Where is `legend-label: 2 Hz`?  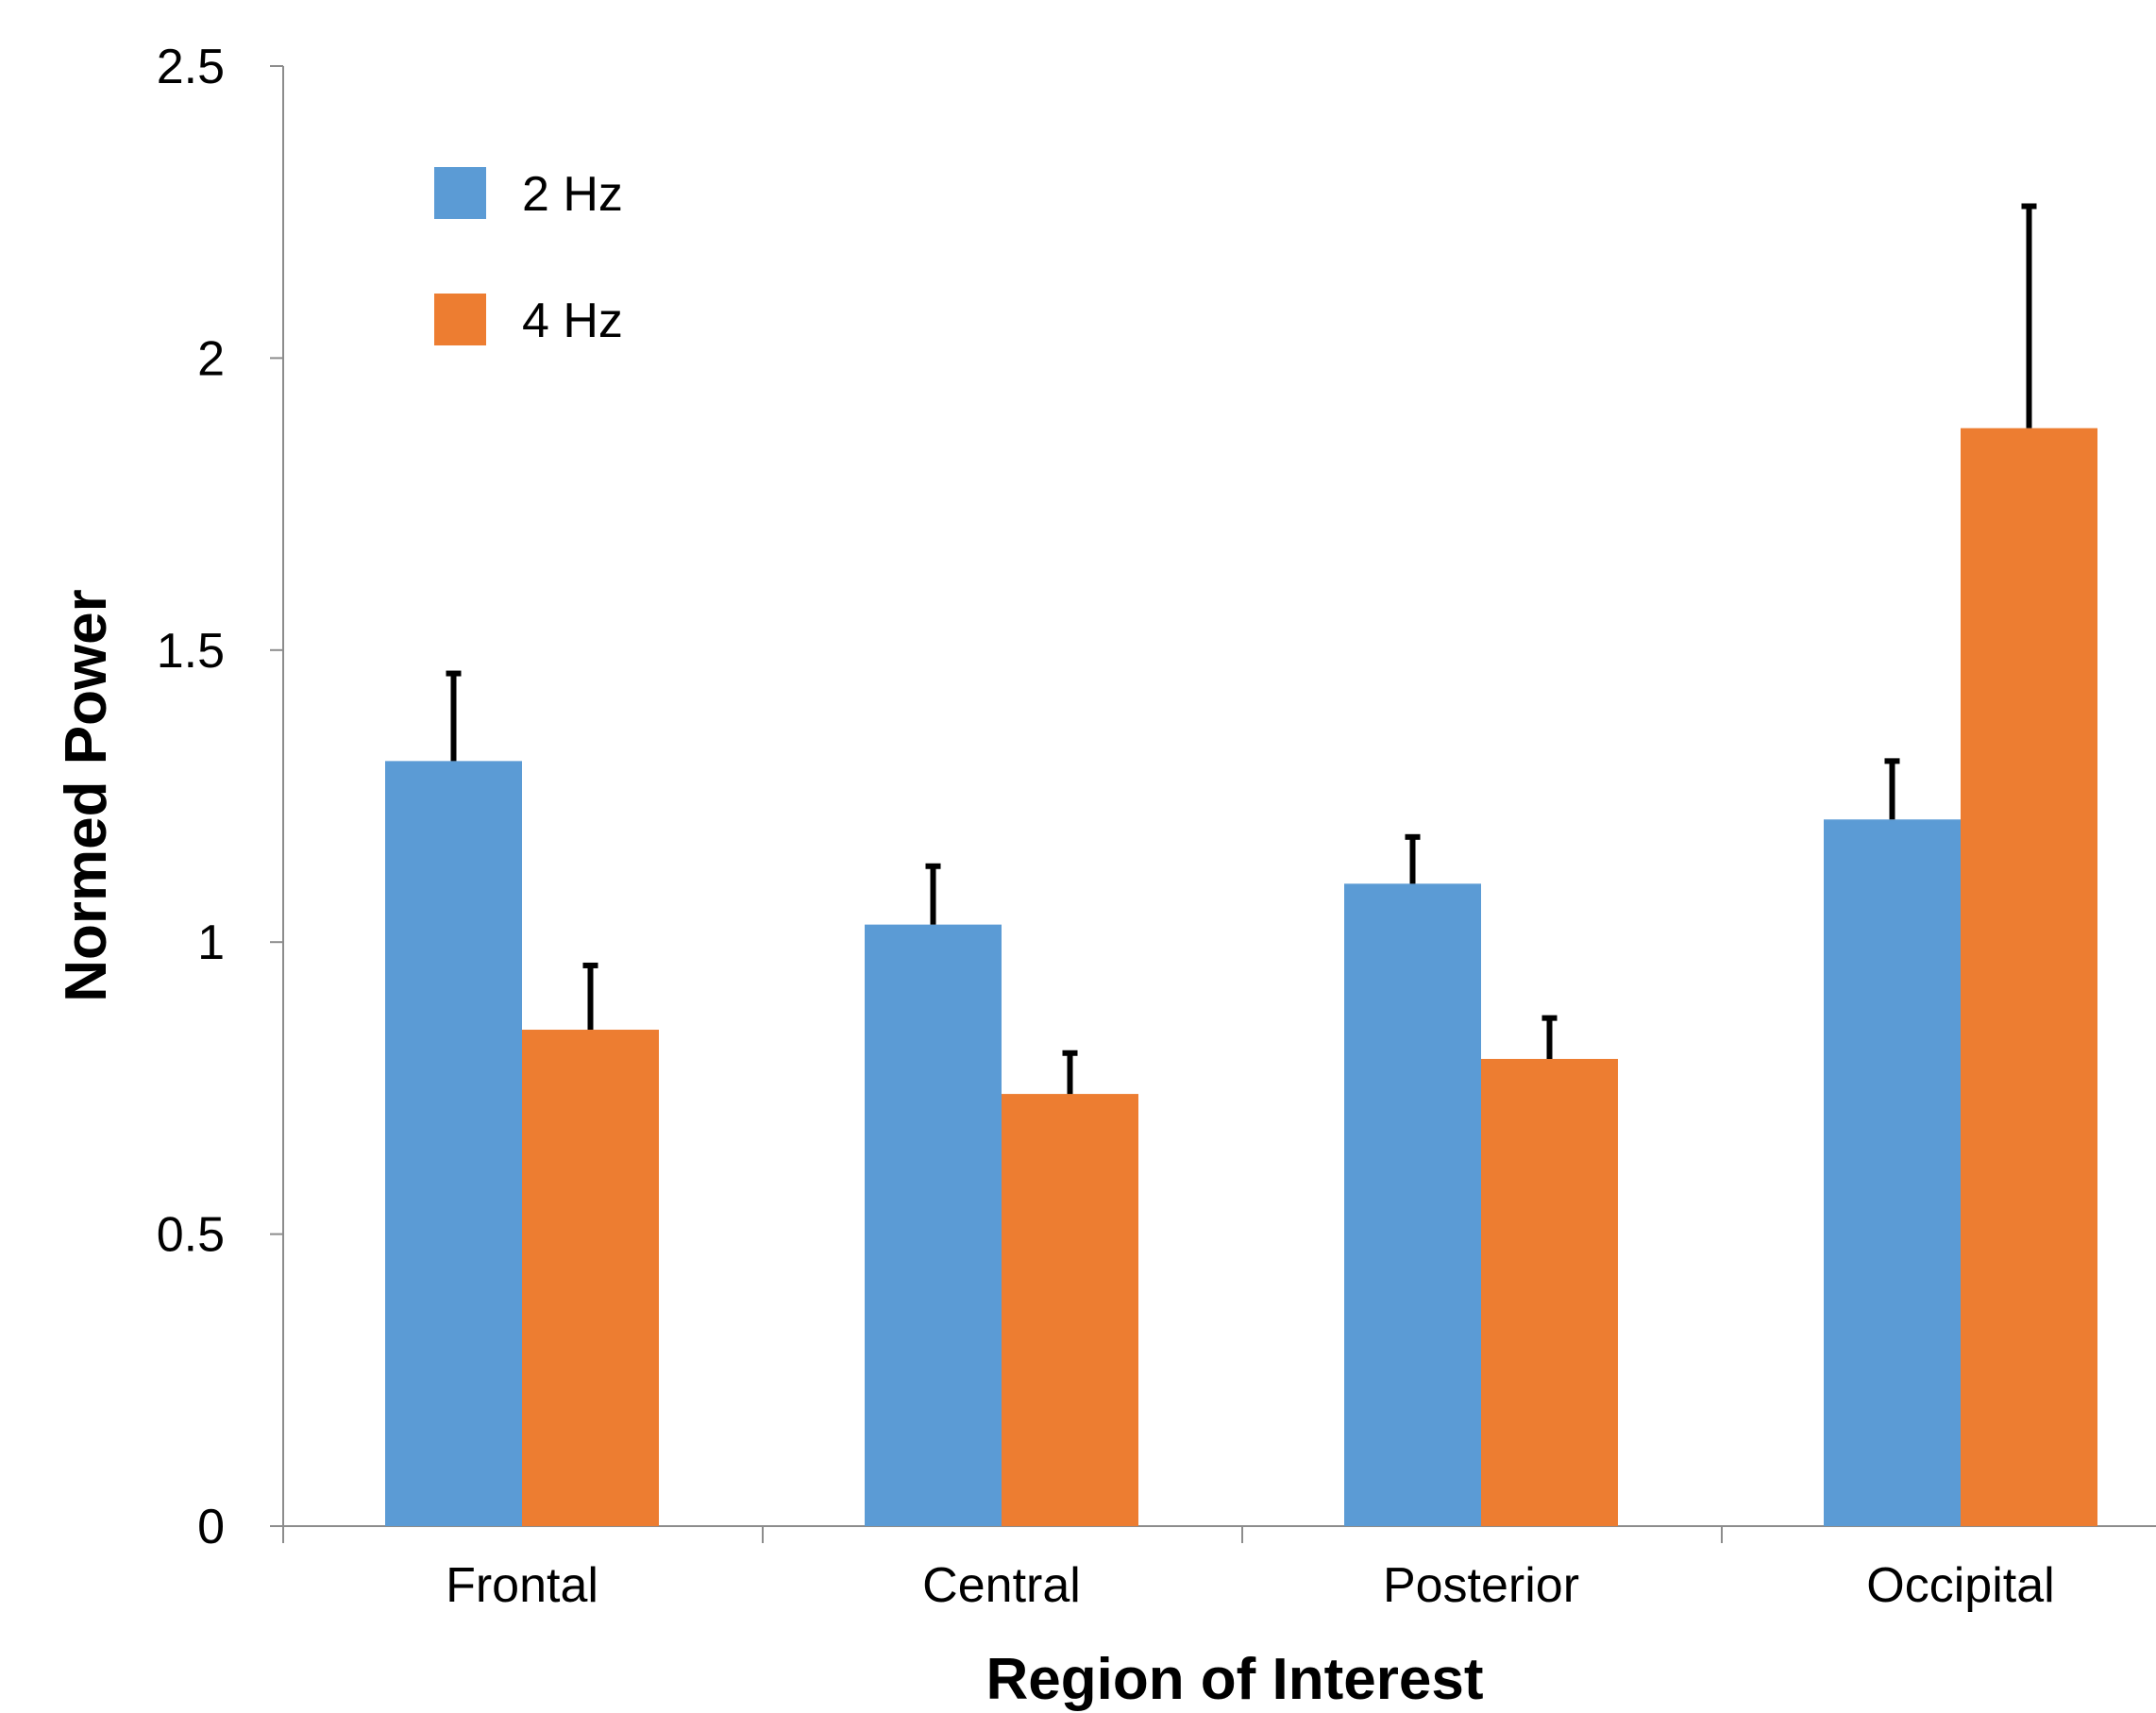
legend-label: 2 Hz is located at coordinates (572, 194).